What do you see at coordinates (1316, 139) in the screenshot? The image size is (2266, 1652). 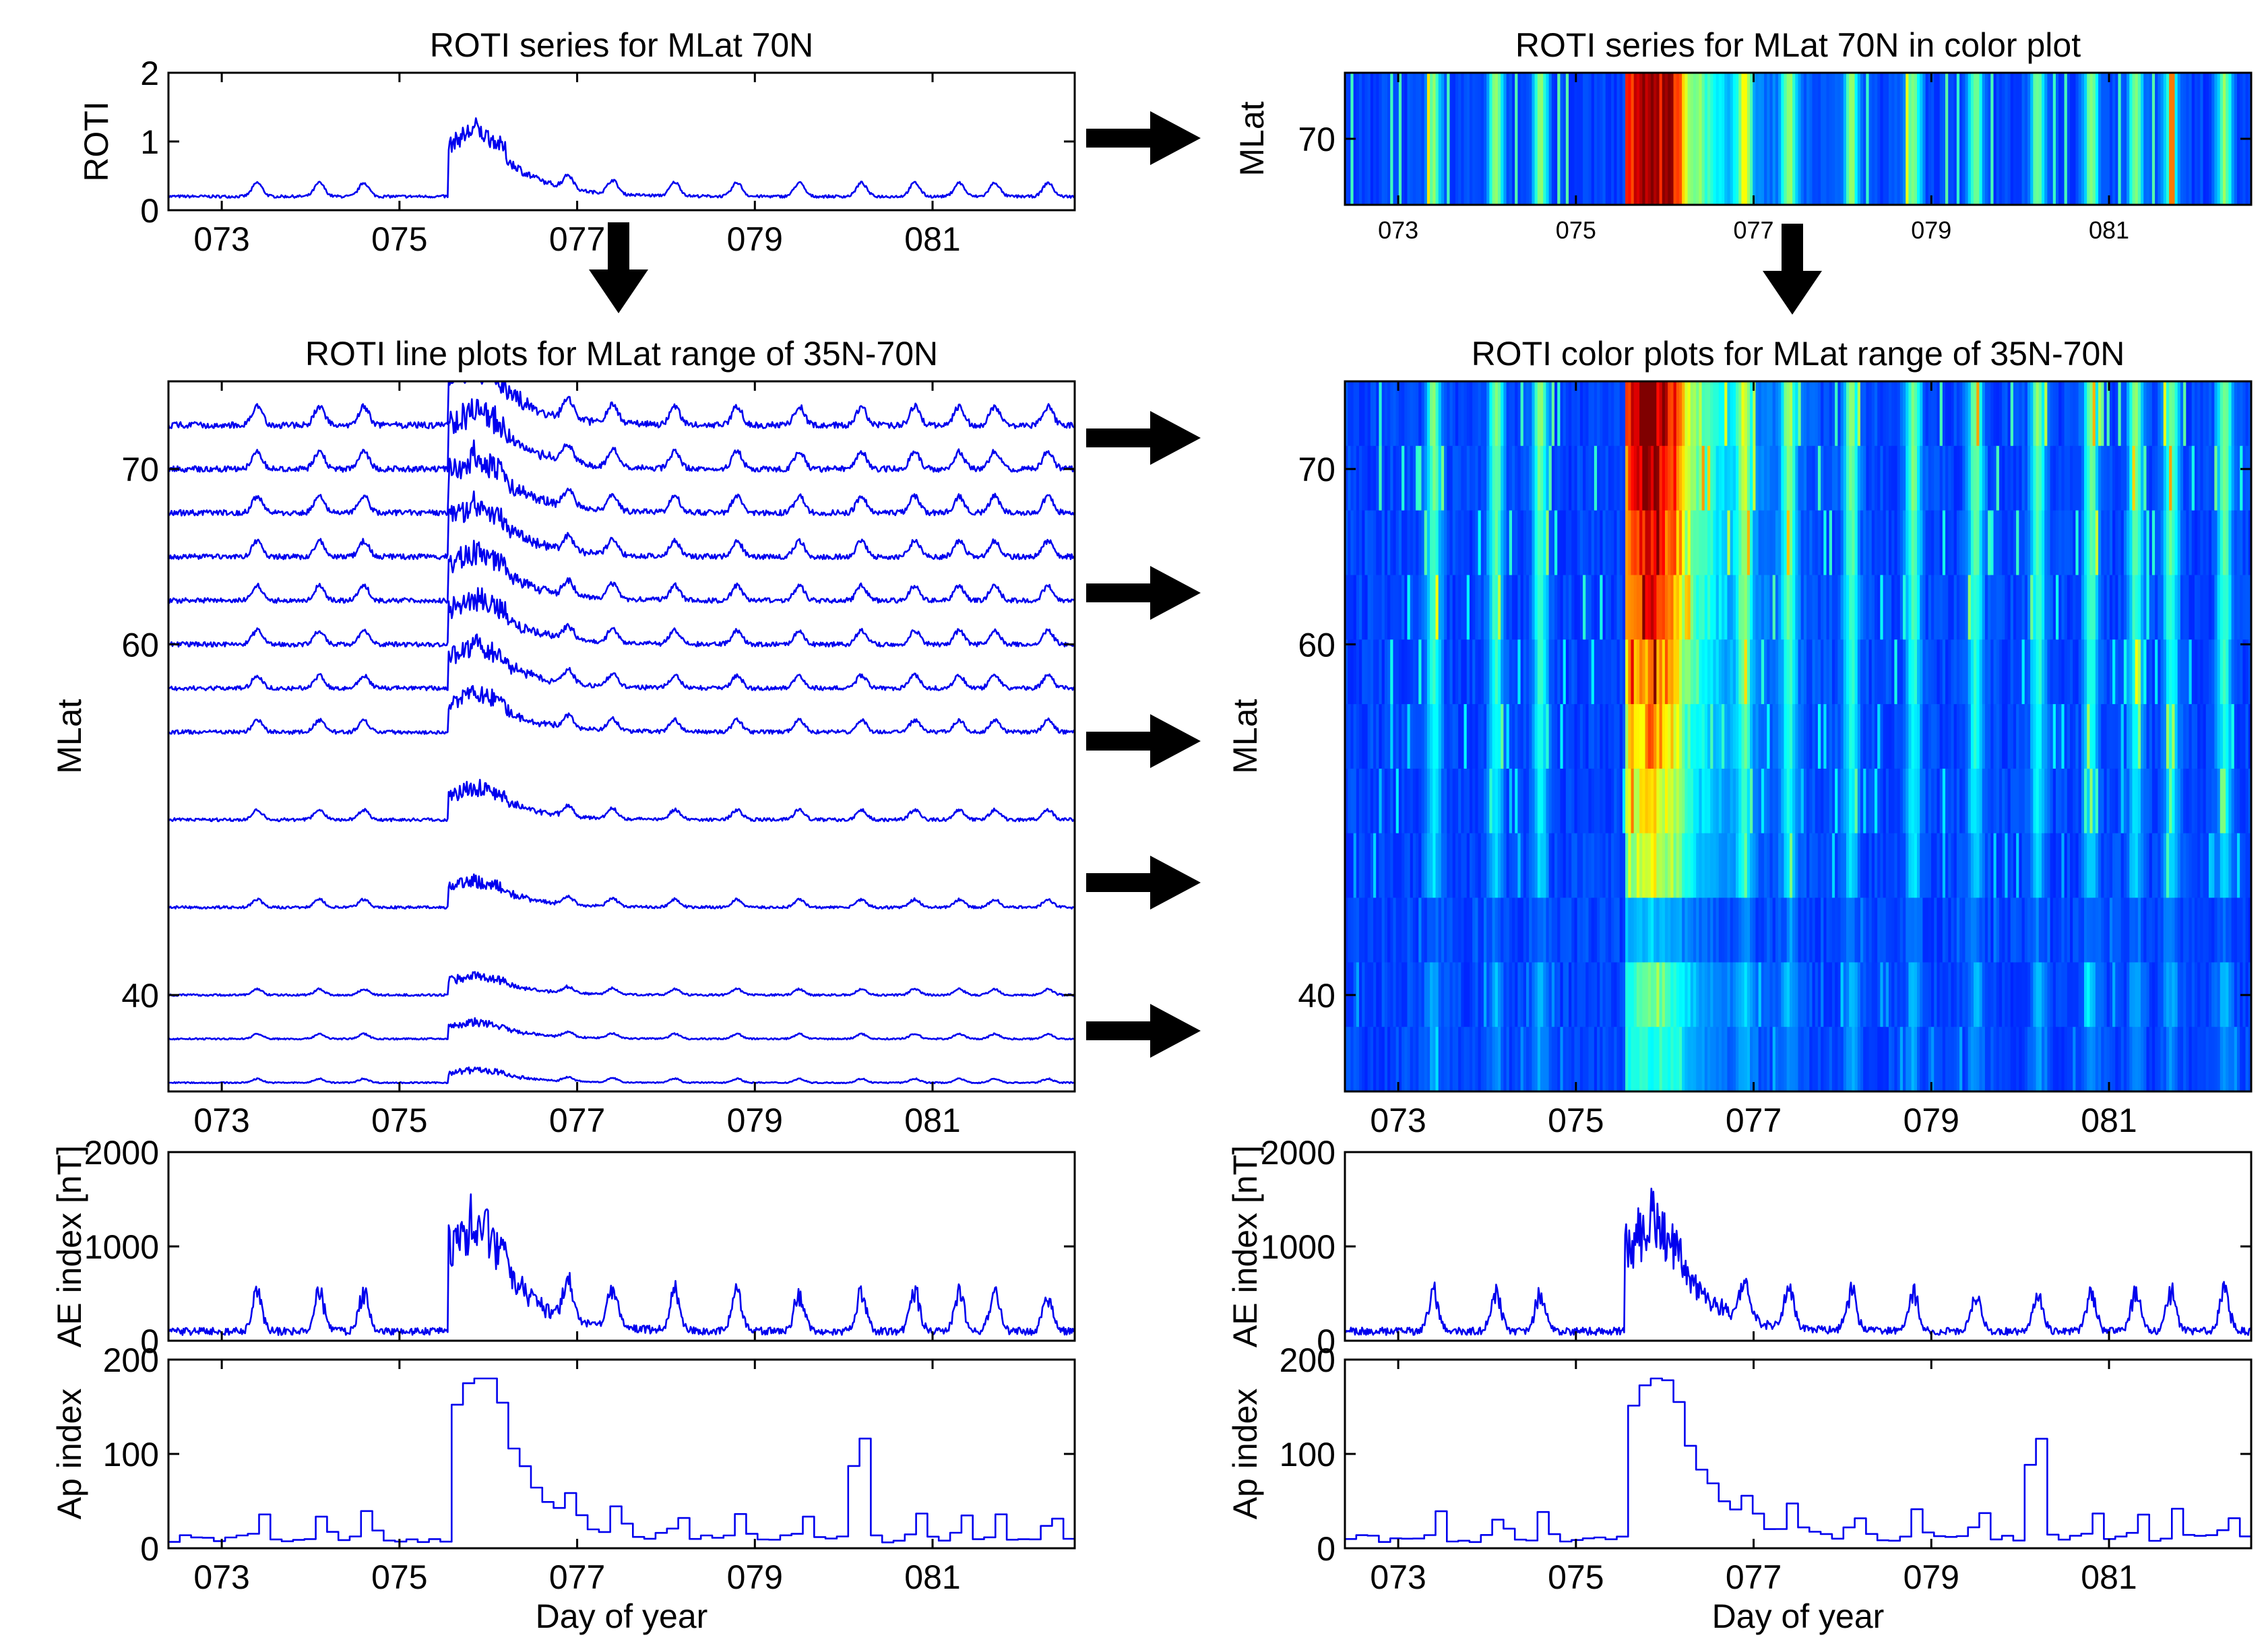 I see `y-tick-label: 70` at bounding box center [1316, 139].